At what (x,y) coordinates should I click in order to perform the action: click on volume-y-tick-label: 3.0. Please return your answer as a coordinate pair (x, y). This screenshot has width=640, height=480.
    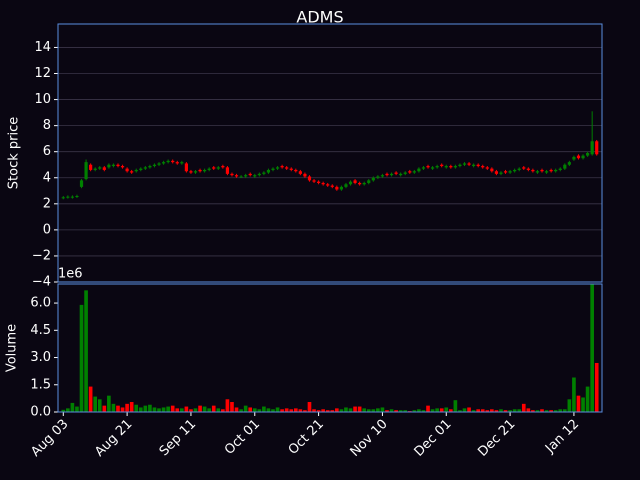
    Looking at the image, I should click on (40, 357).